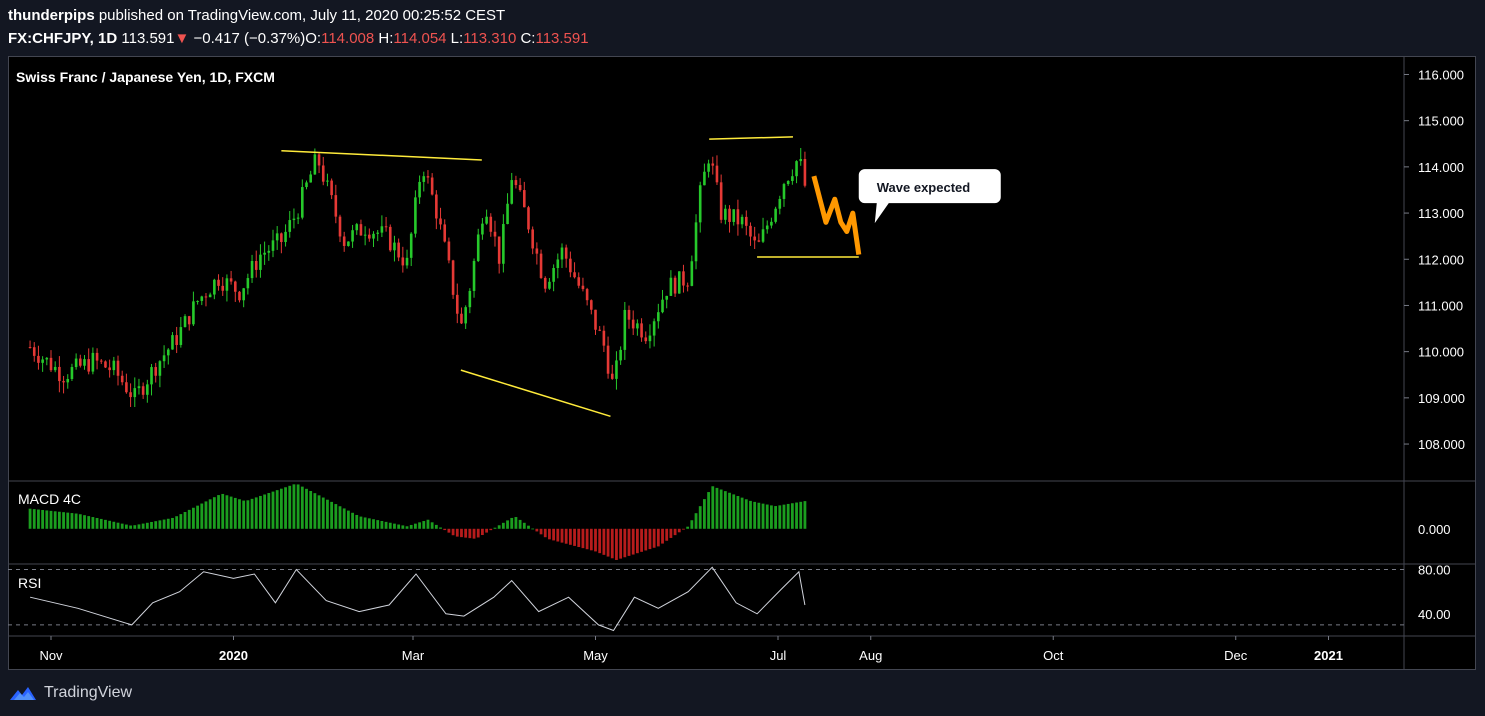 This screenshot has height=716, width=1485. I want to click on time-axis-label: 2020, so click(233, 655).